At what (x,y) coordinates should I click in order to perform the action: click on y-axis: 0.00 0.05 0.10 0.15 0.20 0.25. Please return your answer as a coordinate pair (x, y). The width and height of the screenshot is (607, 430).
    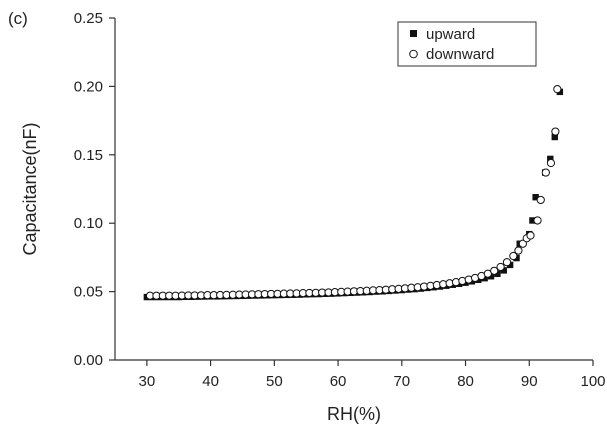
    Looking at the image, I should click on (95, 189).